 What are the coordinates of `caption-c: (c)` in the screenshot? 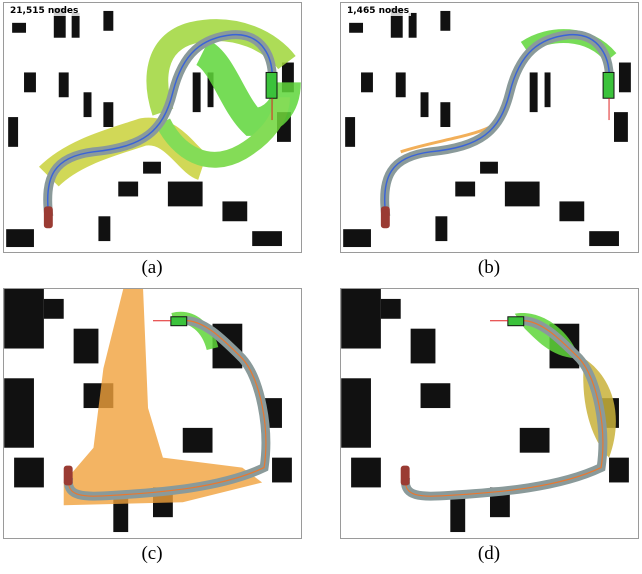 It's located at (152, 553).